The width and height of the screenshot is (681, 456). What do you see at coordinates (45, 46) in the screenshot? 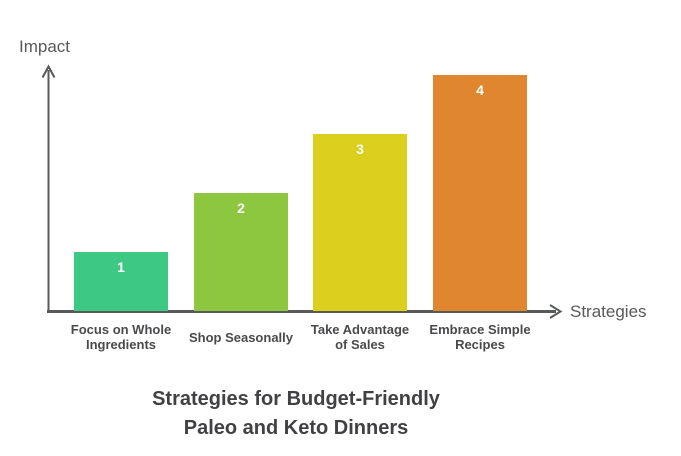
I see `y-axis-label: Impact` at bounding box center [45, 46].